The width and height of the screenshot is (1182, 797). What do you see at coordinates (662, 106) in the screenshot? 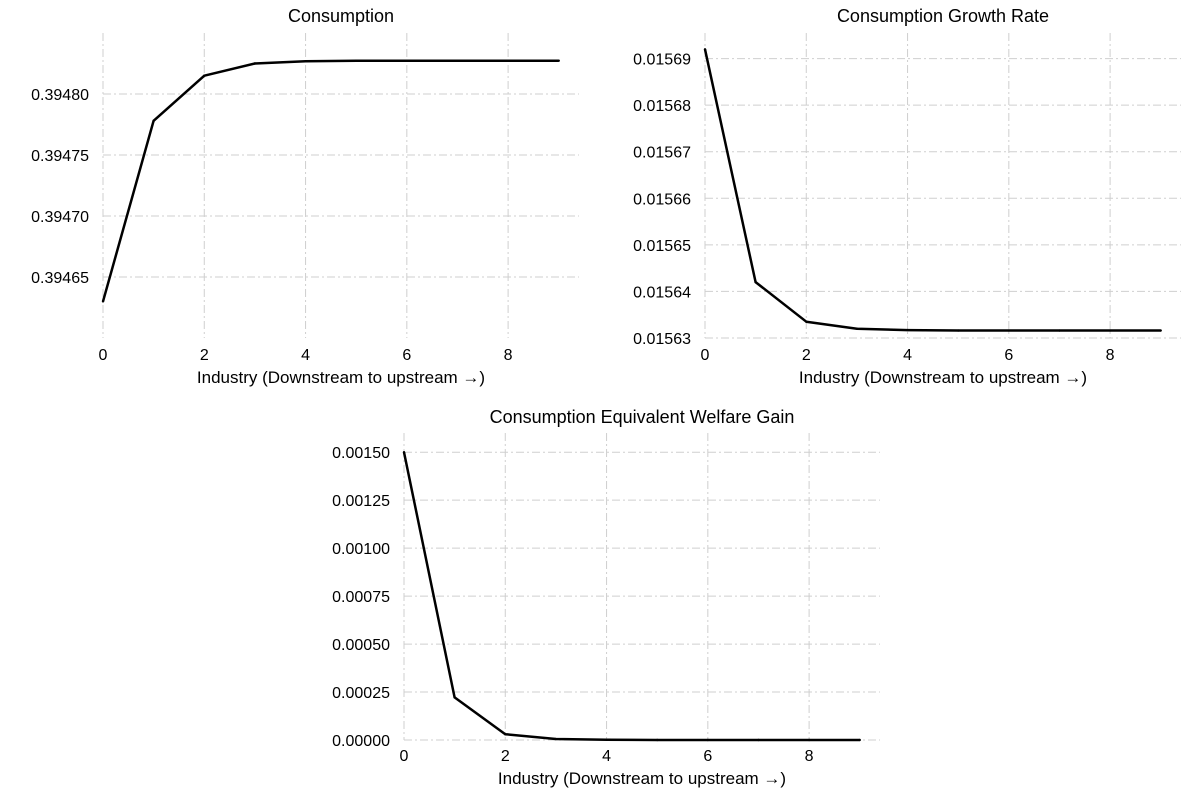
I see `y-tick-label: 0.01568` at bounding box center [662, 106].